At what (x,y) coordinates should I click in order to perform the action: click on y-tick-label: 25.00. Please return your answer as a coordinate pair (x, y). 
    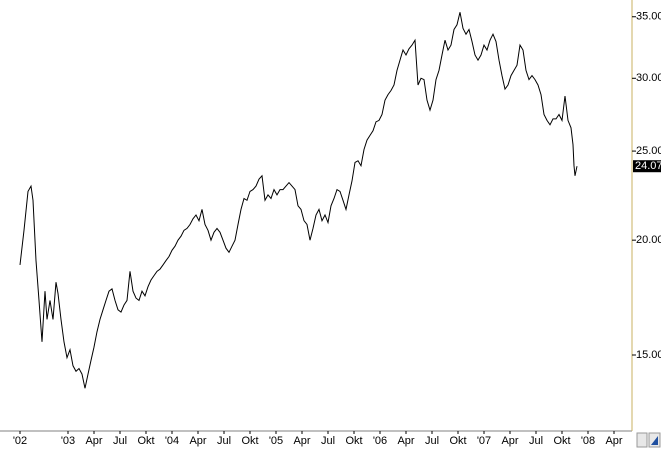
    Looking at the image, I should click on (648, 151).